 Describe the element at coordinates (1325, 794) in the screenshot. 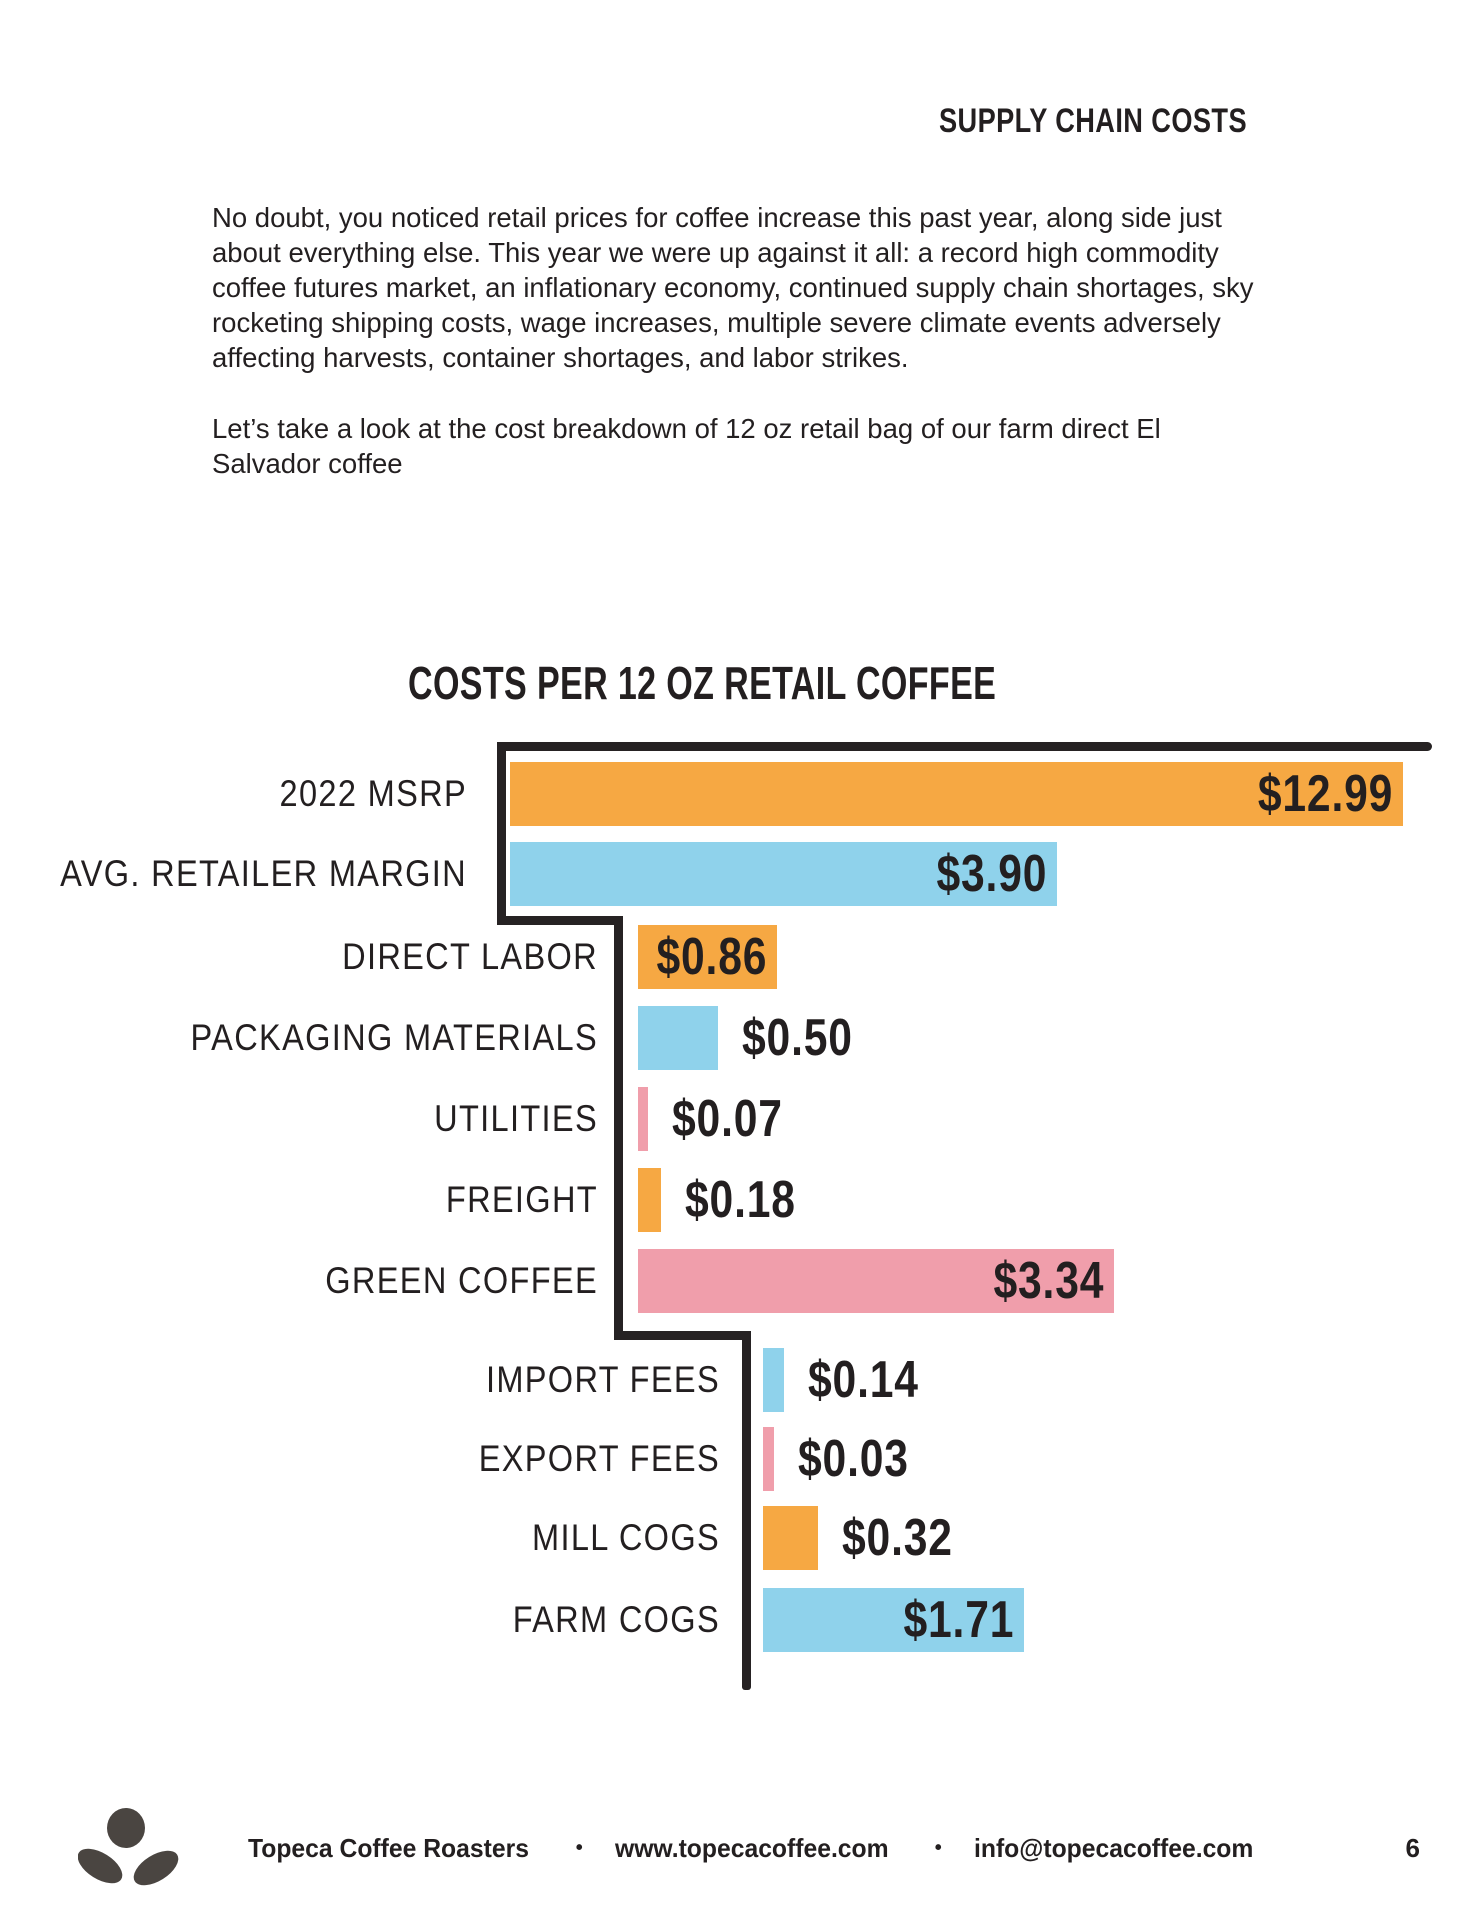

I see `bar-value: $12.99` at that location.